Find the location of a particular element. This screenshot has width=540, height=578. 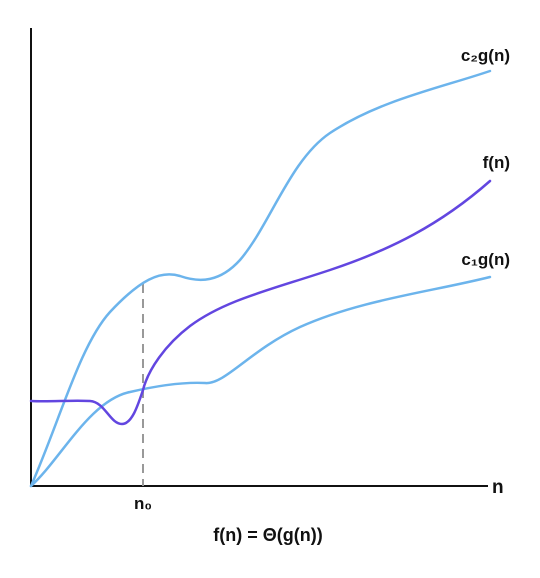

caption: f(n) = Θ(g(n)) is located at coordinates (267, 535).